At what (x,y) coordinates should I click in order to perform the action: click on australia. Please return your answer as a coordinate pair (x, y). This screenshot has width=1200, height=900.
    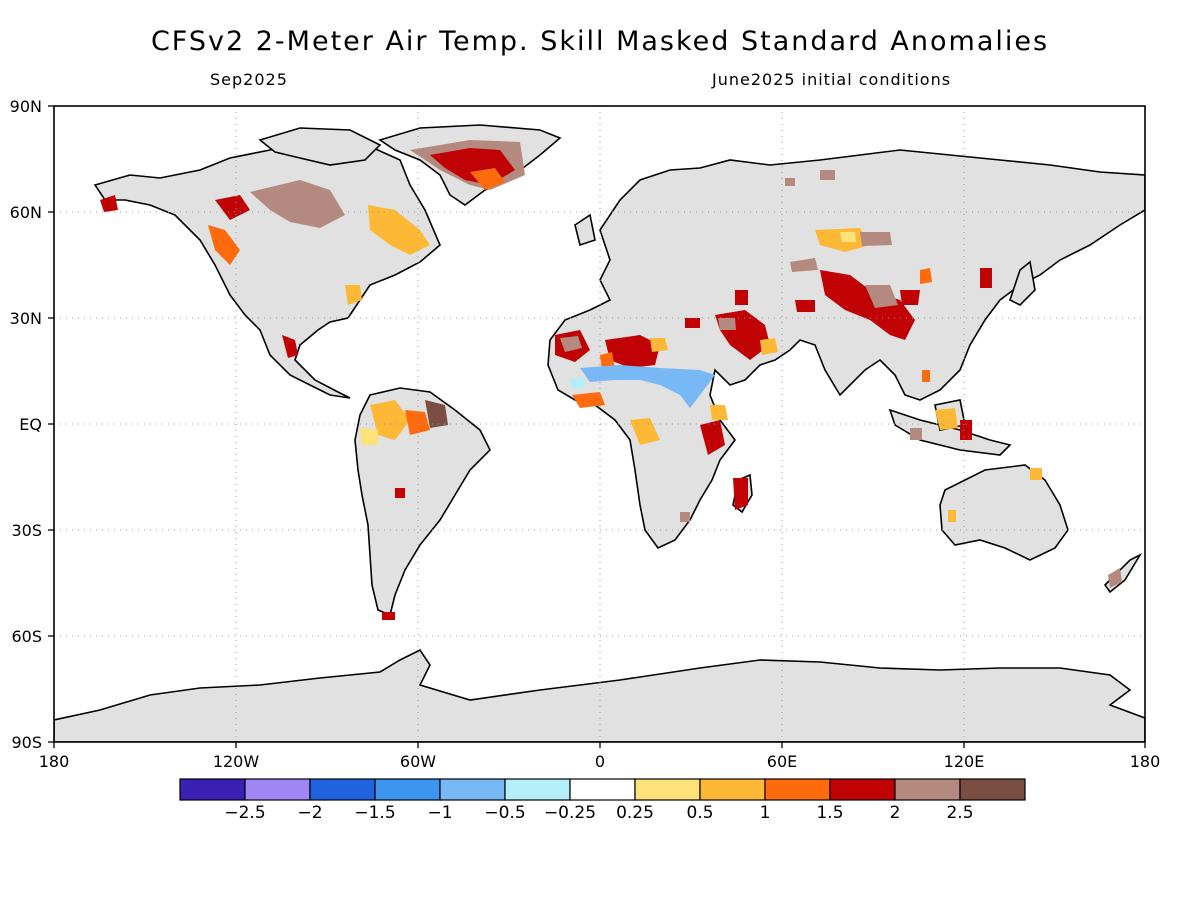
    Looking at the image, I should click on (1004, 512).